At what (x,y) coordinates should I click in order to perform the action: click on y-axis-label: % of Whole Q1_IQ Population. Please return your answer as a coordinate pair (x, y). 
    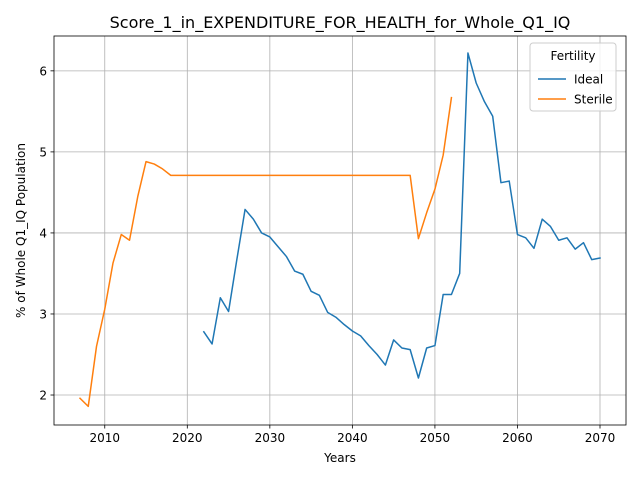
    Looking at the image, I should click on (21, 230).